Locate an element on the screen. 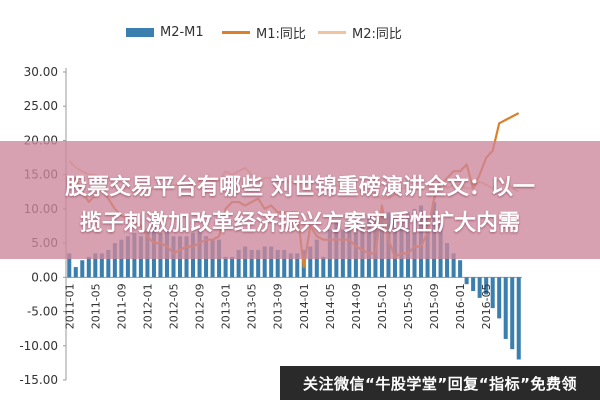  legend-label-m2-yoy: M2:同比 is located at coordinates (377, 34).